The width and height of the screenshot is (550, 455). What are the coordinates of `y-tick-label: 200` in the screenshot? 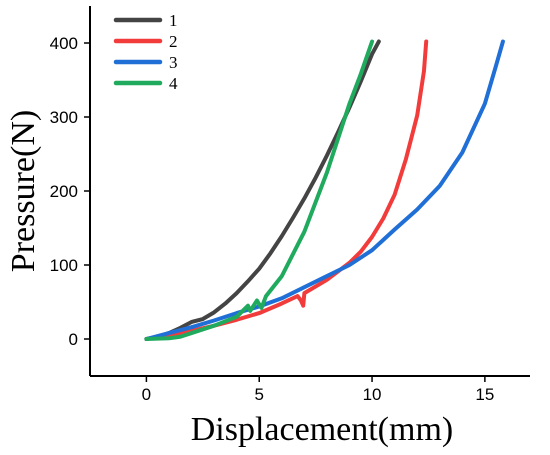 It's located at (64, 191).